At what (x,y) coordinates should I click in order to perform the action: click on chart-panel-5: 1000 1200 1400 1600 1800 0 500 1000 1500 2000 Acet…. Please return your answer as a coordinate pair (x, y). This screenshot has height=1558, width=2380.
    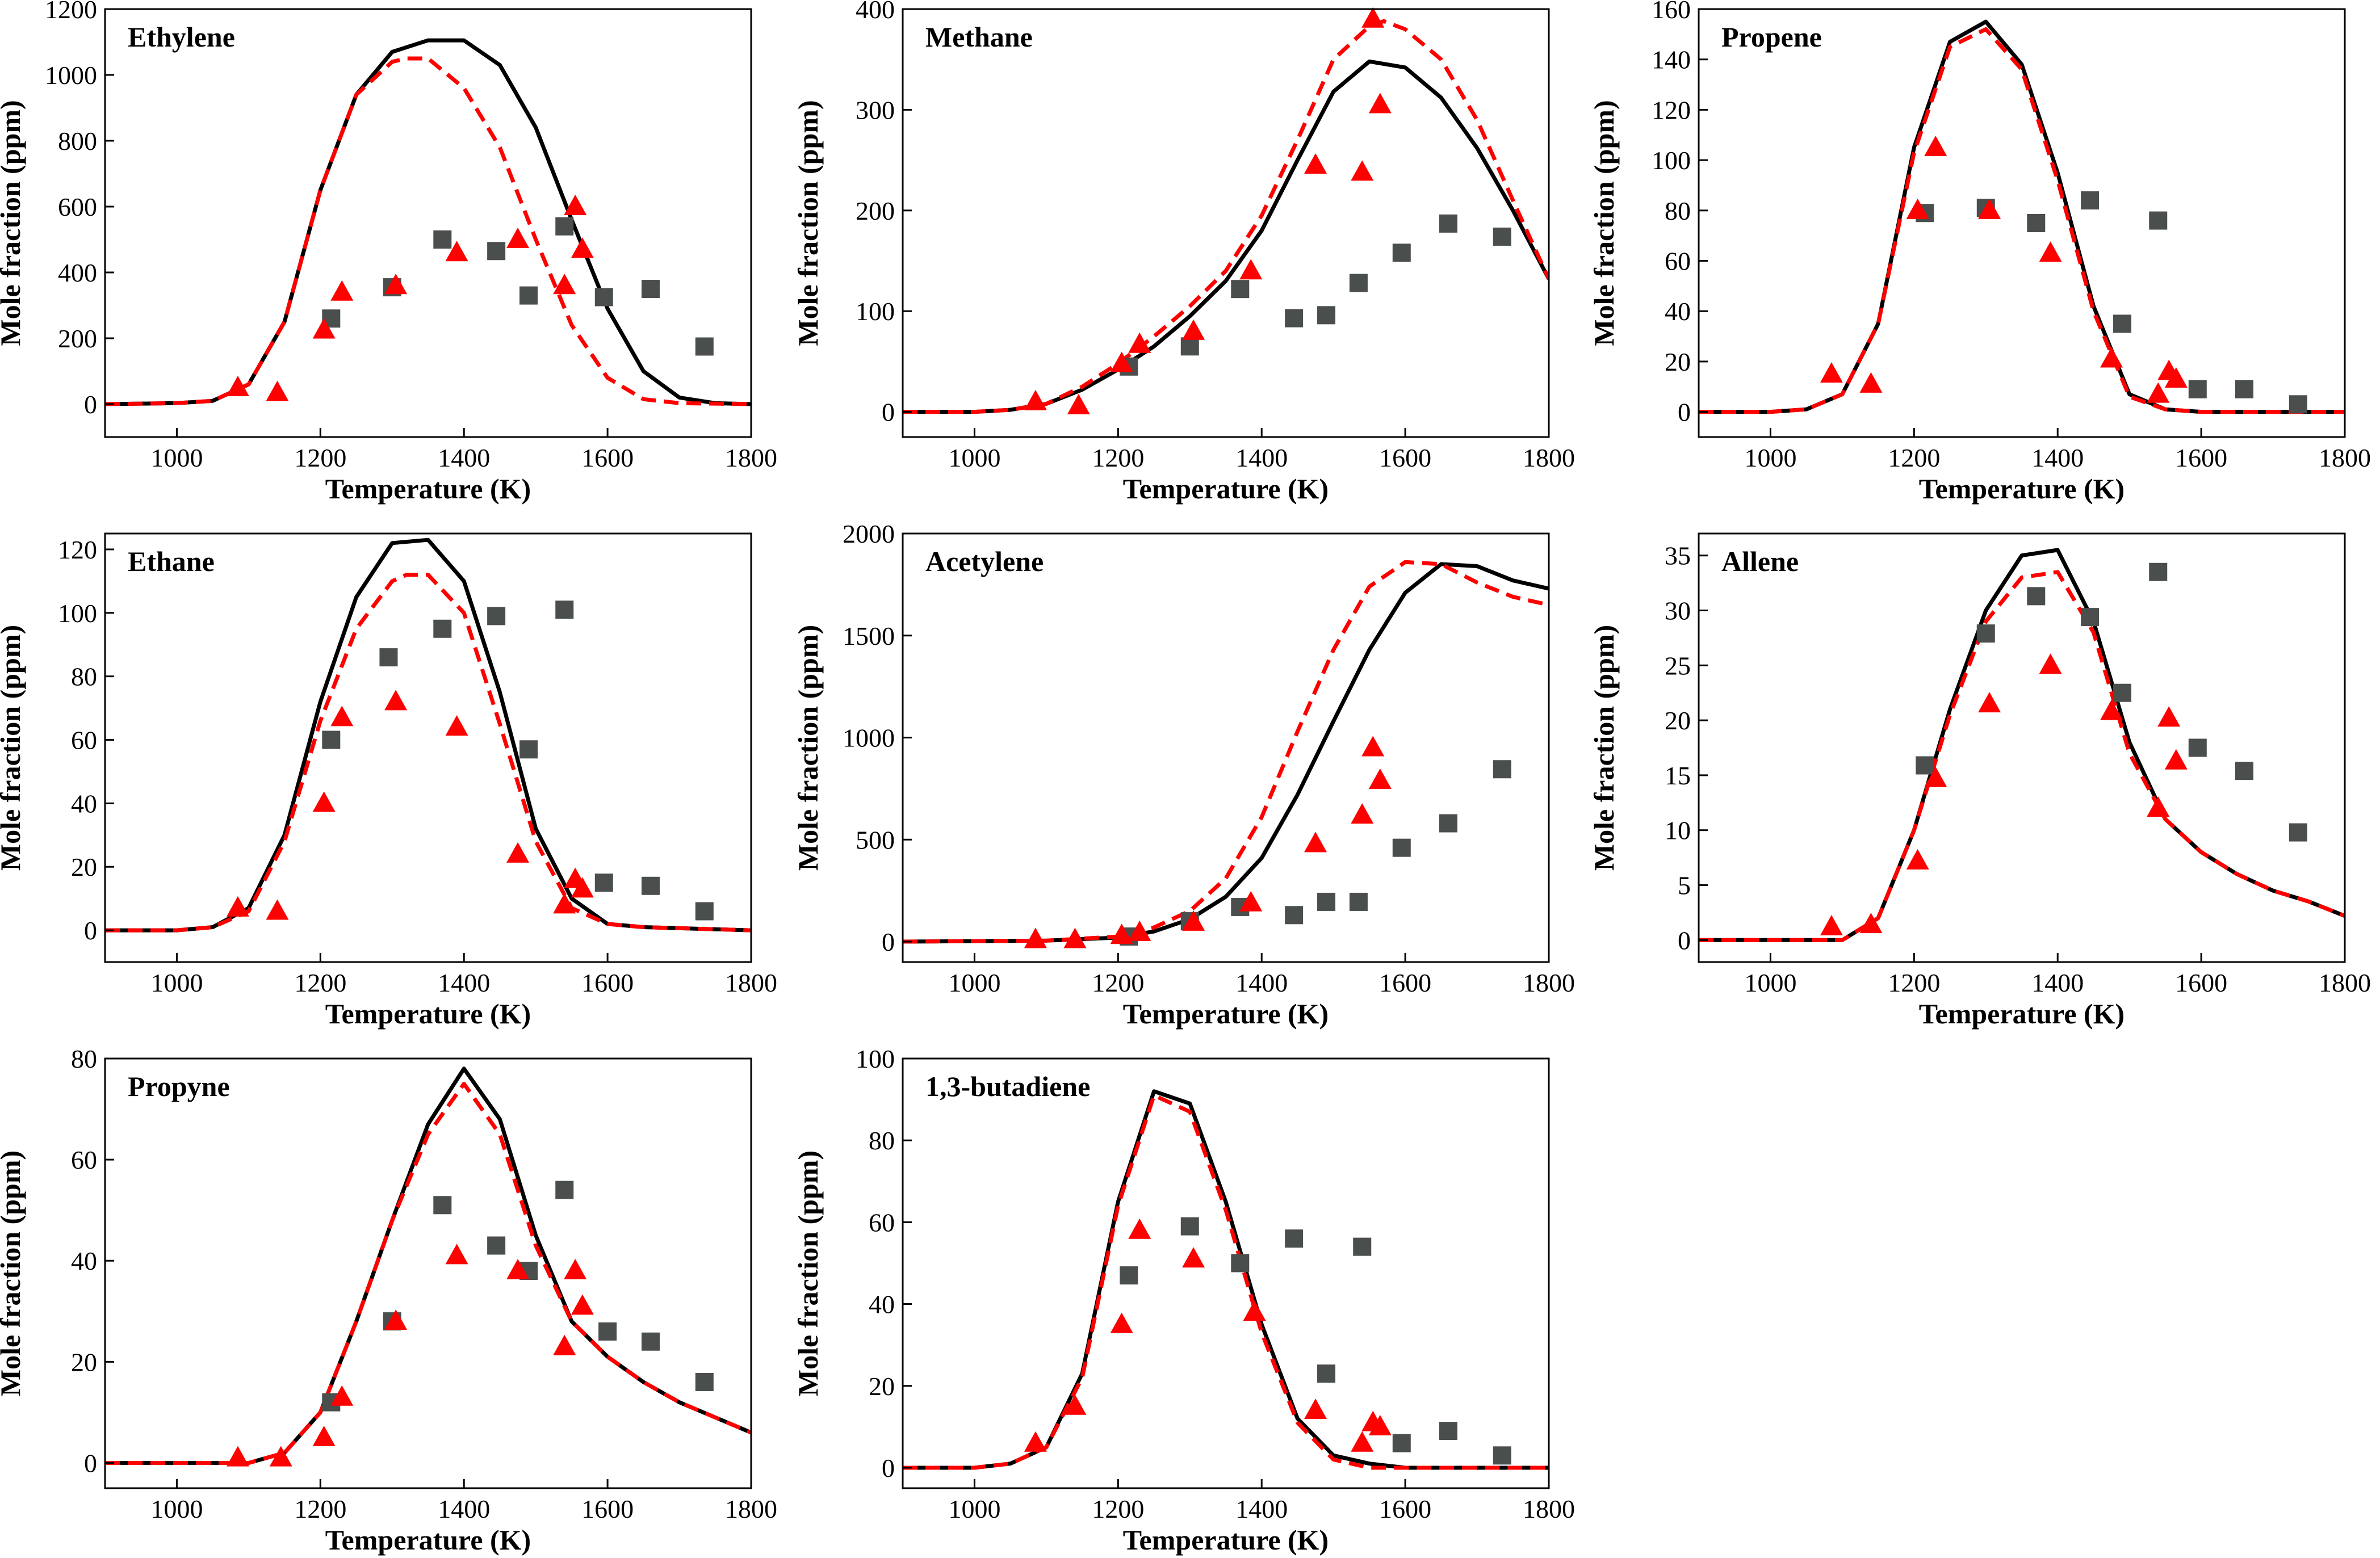
    Looking at the image, I should click on (1183, 774).